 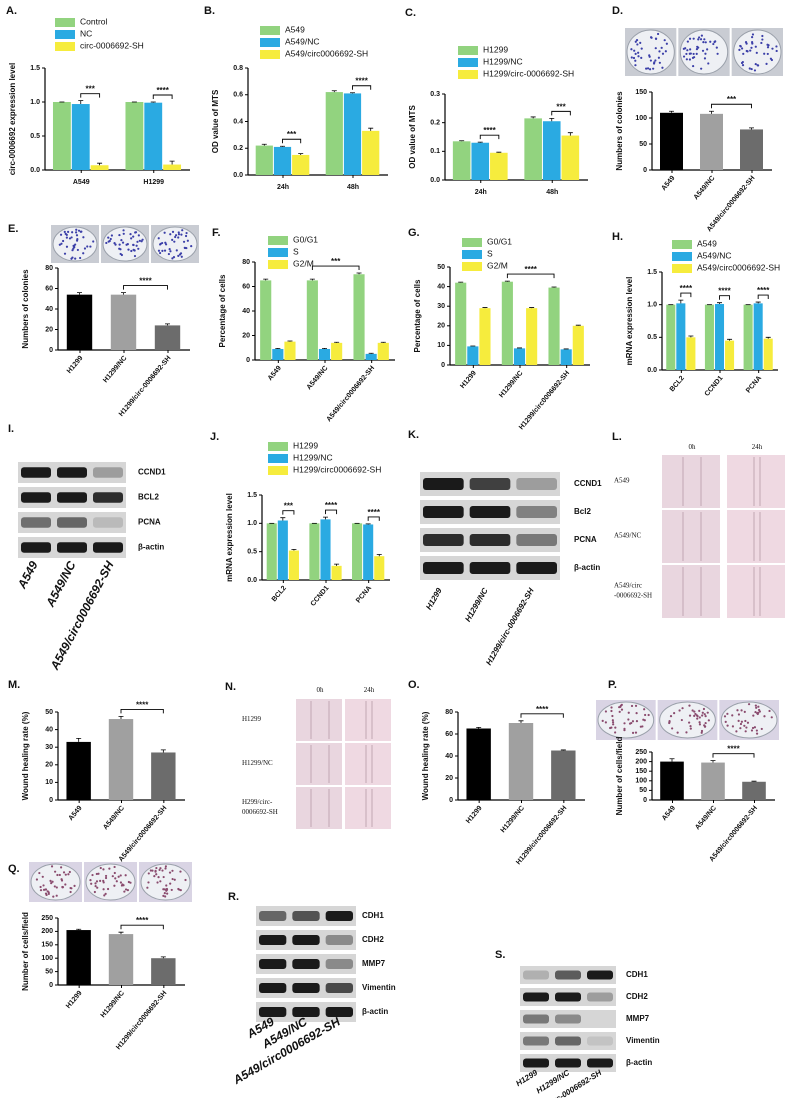 What do you see at coordinates (738, 267) in the screenshot?
I see `legend-label: A549/circ0006692-SH` at bounding box center [738, 267].